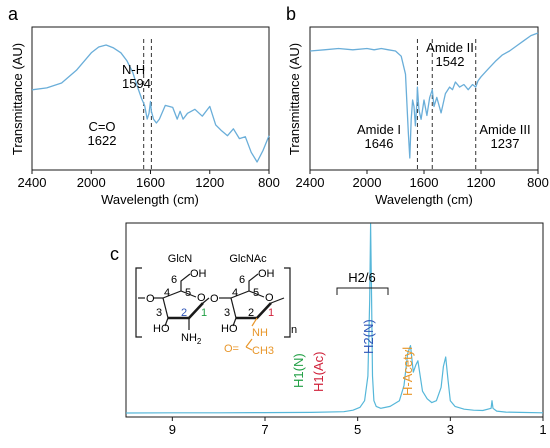 The width and height of the screenshot is (550, 448). What do you see at coordinates (150, 299) in the screenshot?
I see `atom-o-left: O` at bounding box center [150, 299].